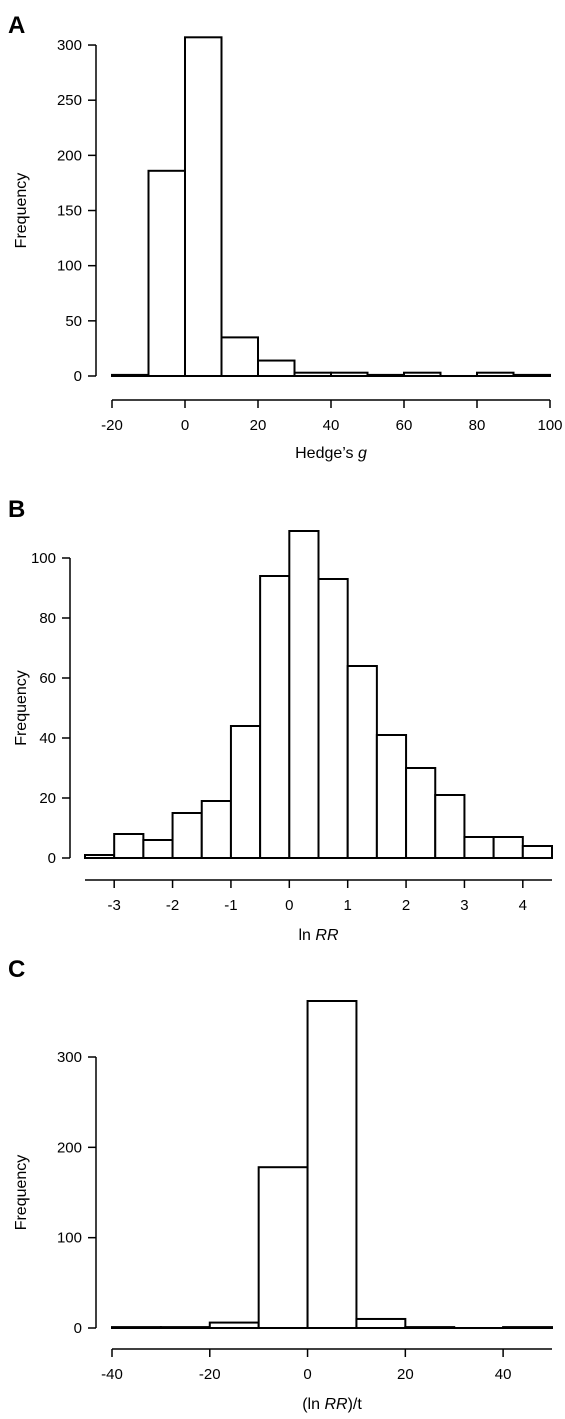 This screenshot has height=1419, width=565. I want to click on panel-label: A, so click(17, 25).